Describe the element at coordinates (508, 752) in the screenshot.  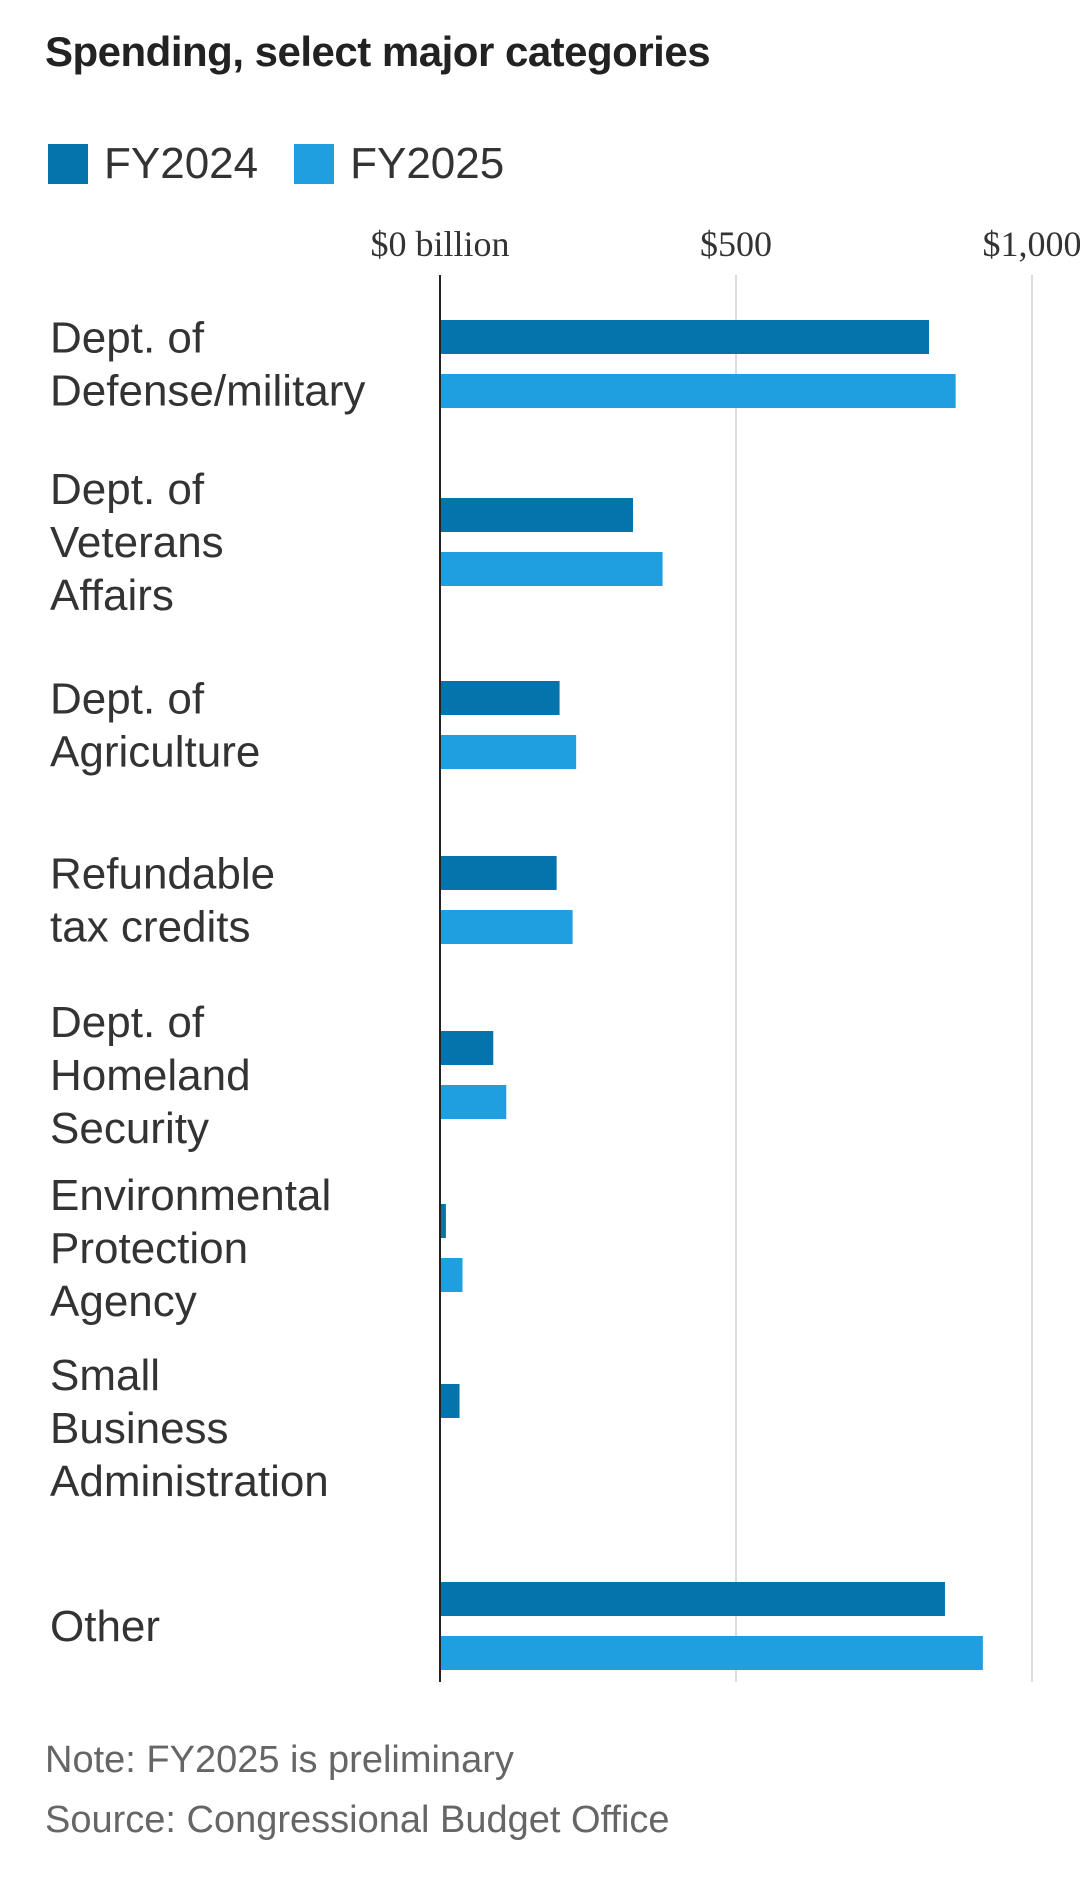
I see `bar-fy2025-dept-of-agriculture` at that location.